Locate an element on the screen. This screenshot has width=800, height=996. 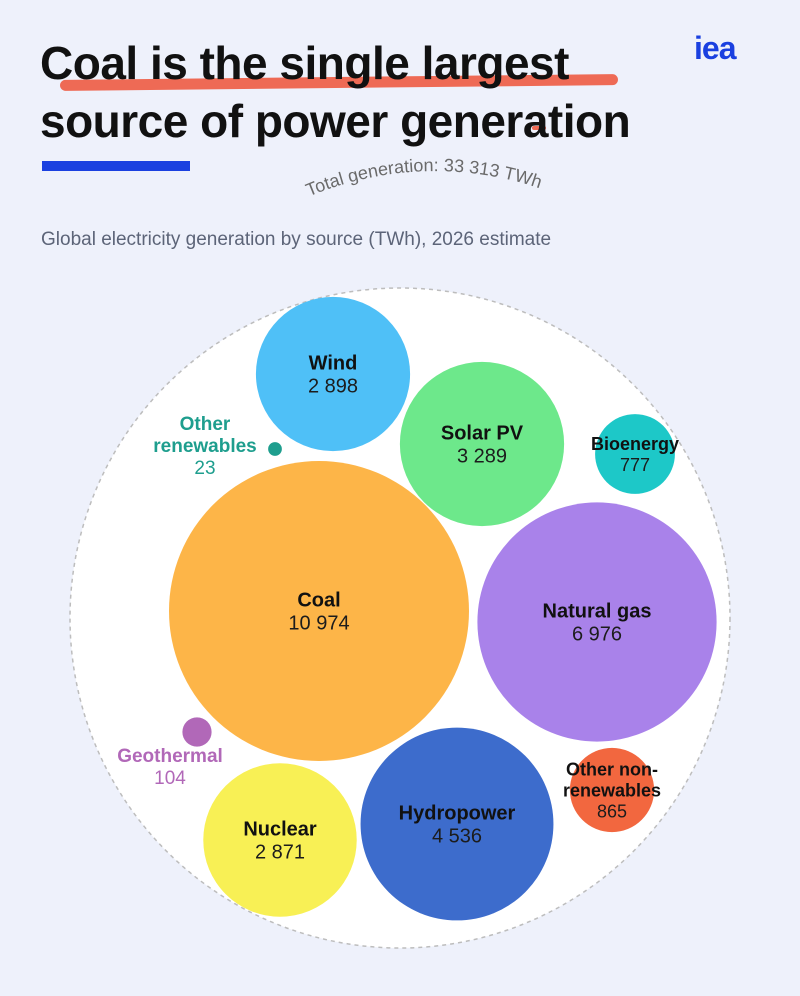
bubble-label-nuclear: Nuclear is located at coordinates (280, 830).